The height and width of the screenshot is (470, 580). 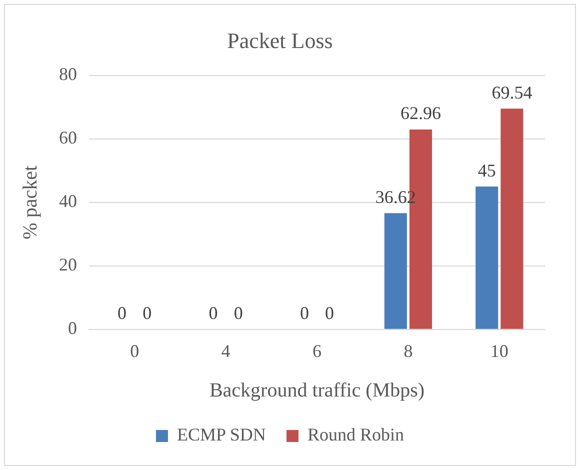 I want to click on data-label: 45, so click(x=487, y=170).